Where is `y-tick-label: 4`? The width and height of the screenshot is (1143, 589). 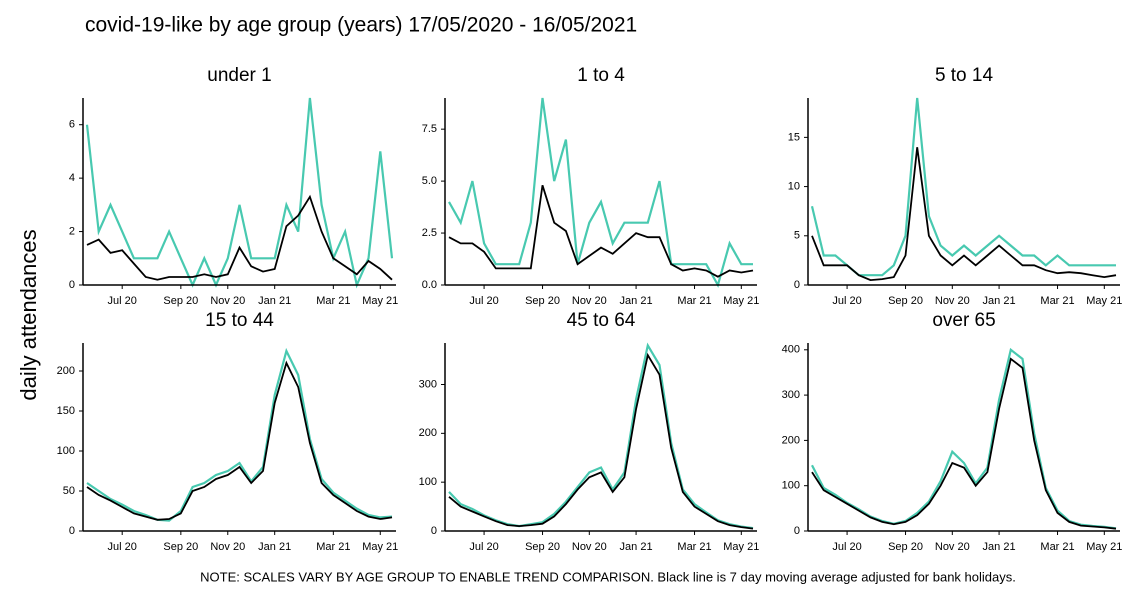
y-tick-label: 4 is located at coordinates (72, 178).